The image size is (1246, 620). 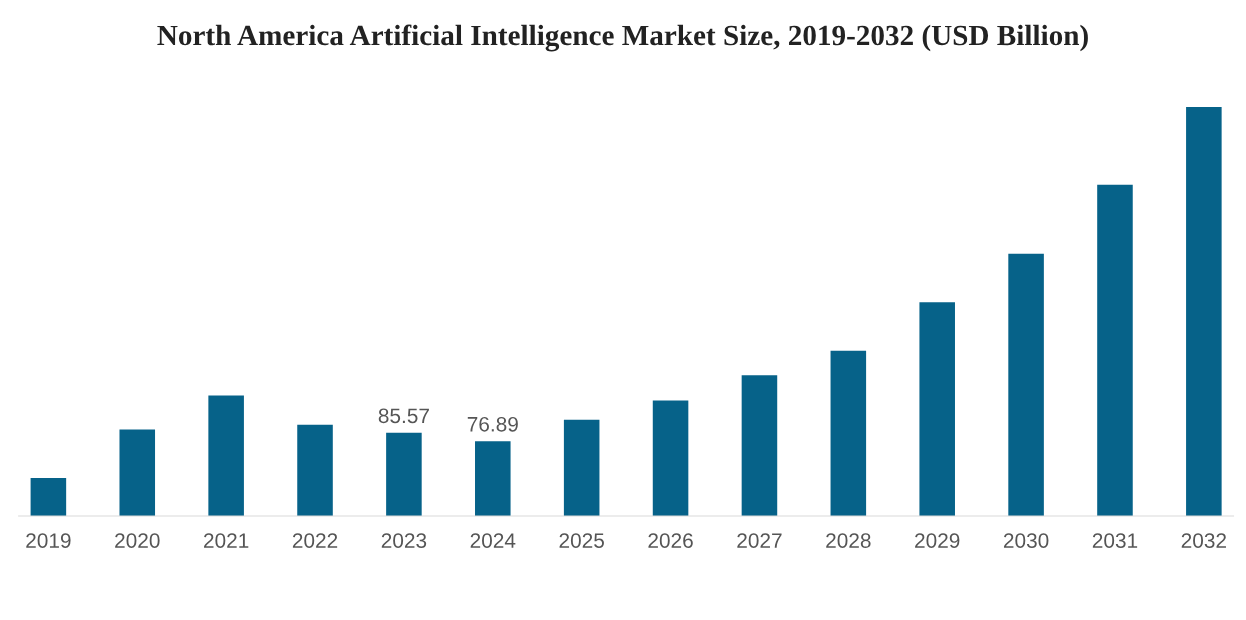 I want to click on x-tick-label: 2022, so click(x=315, y=540).